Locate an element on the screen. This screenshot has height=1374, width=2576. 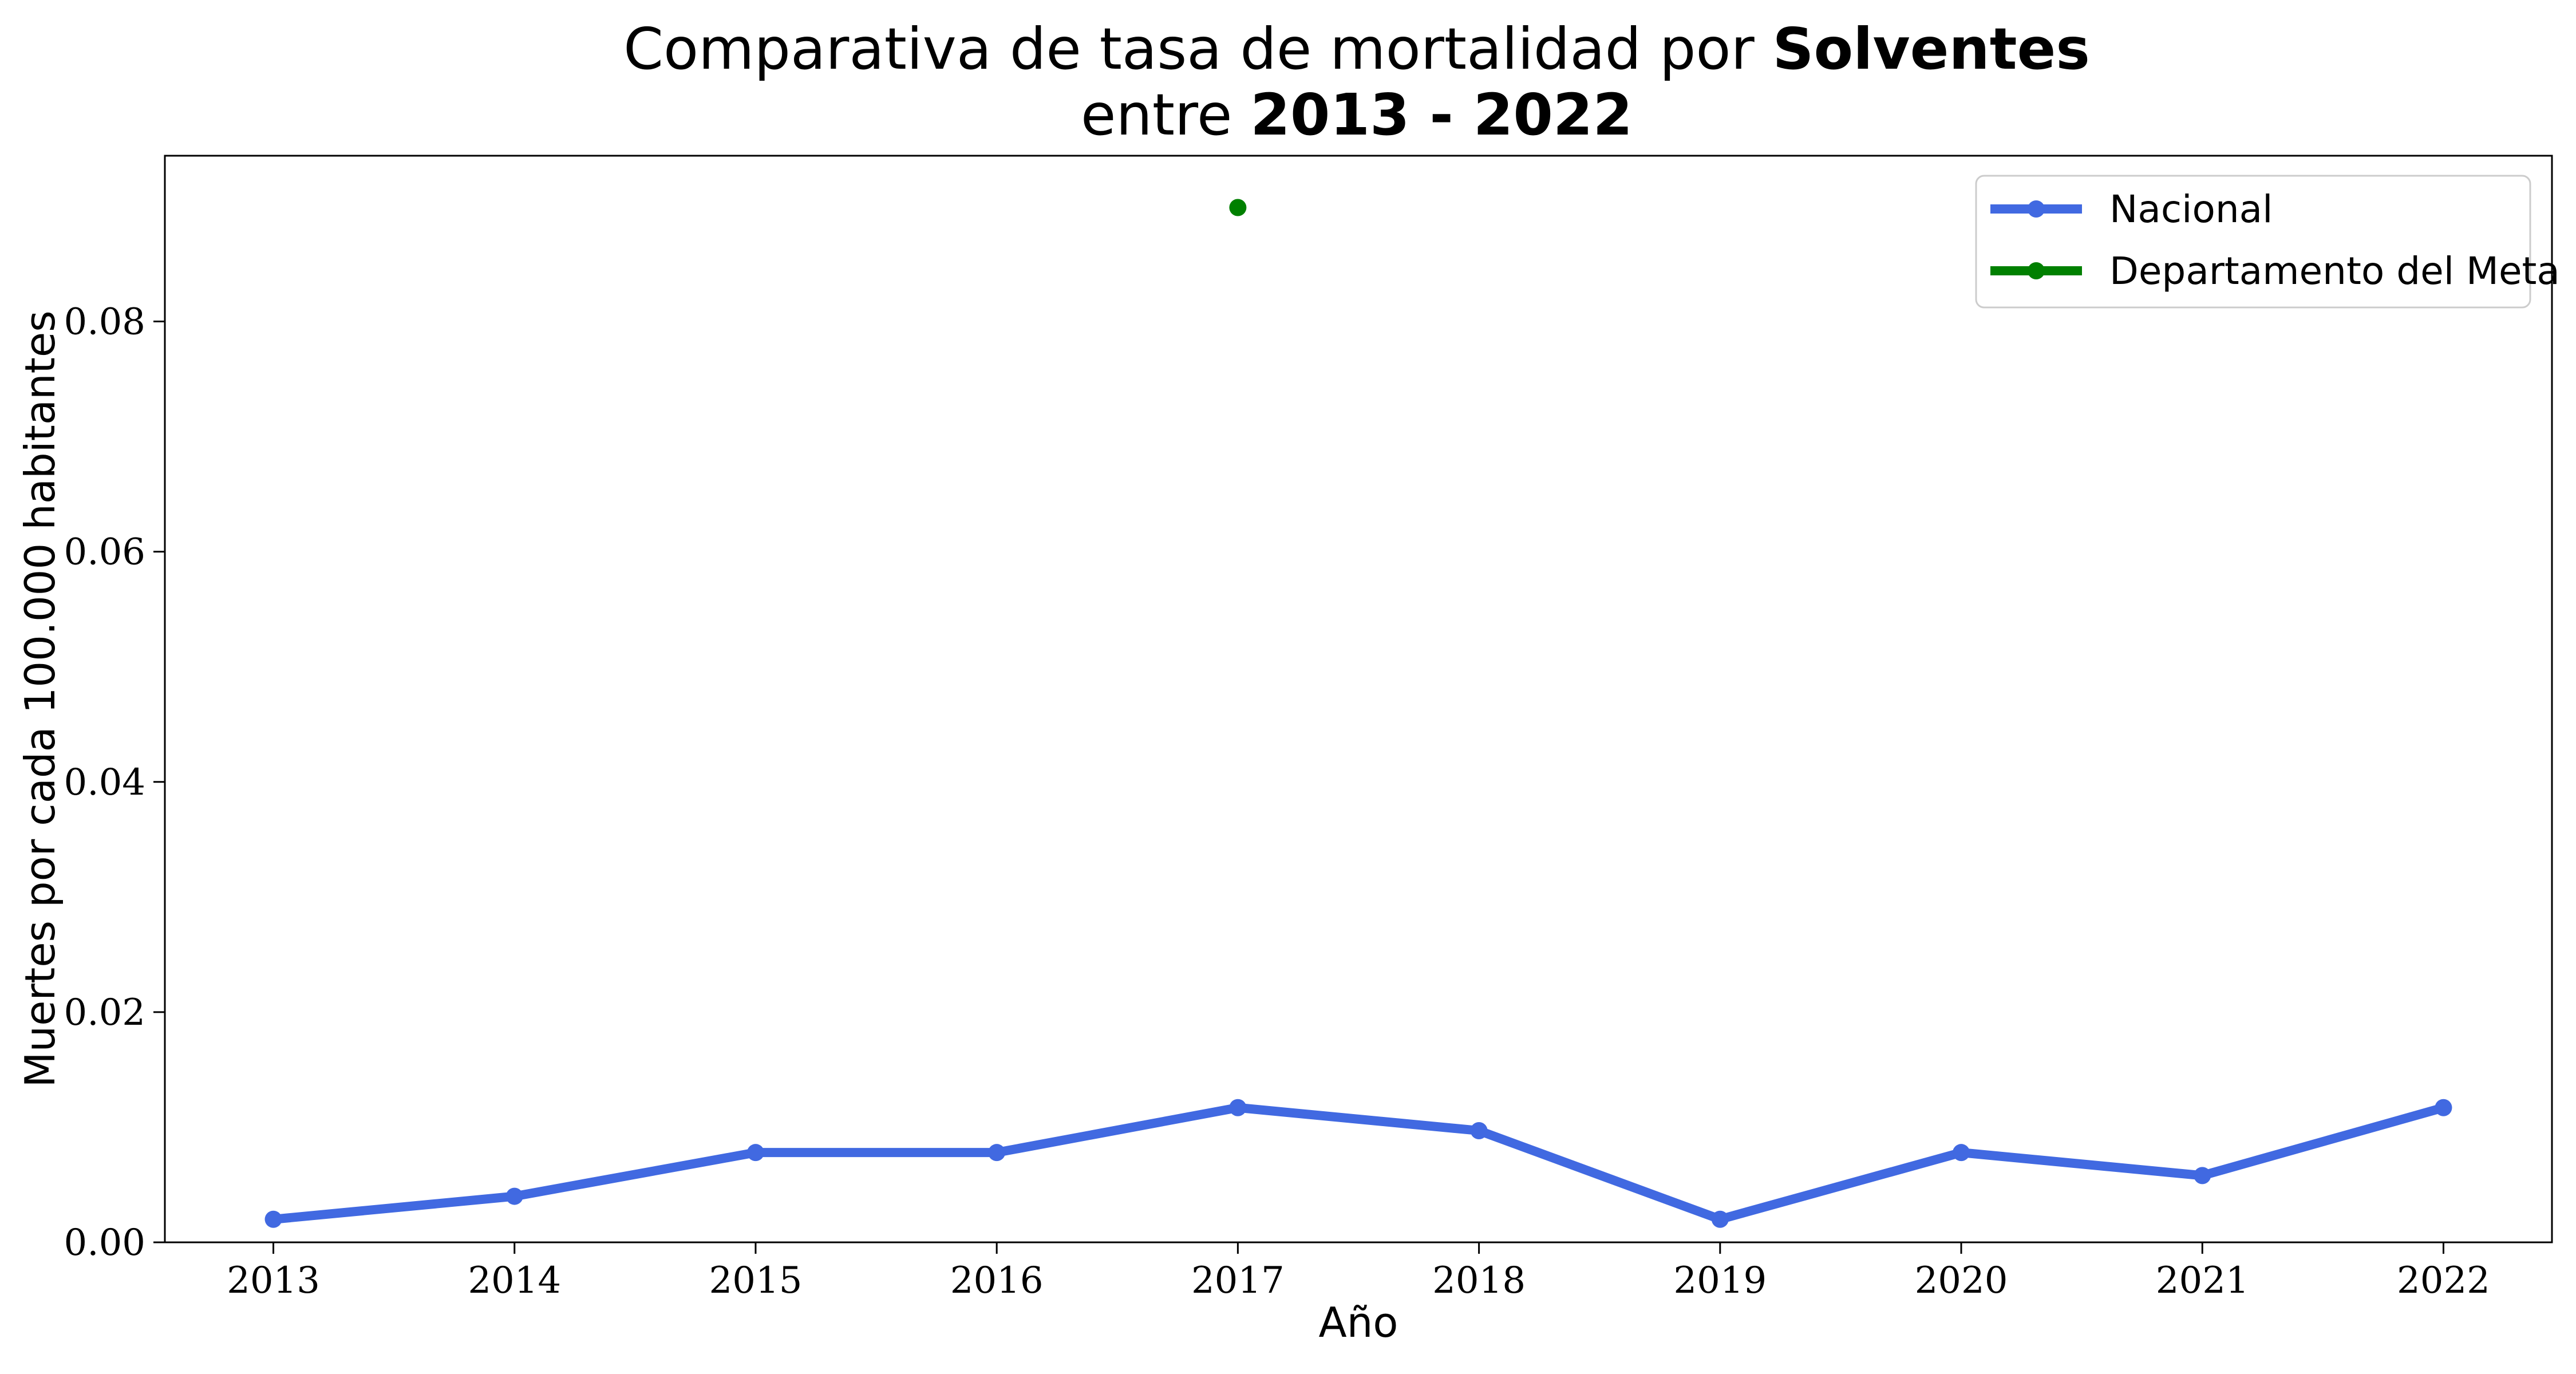
title-range: 2013 - 2022 is located at coordinates (1441, 114).